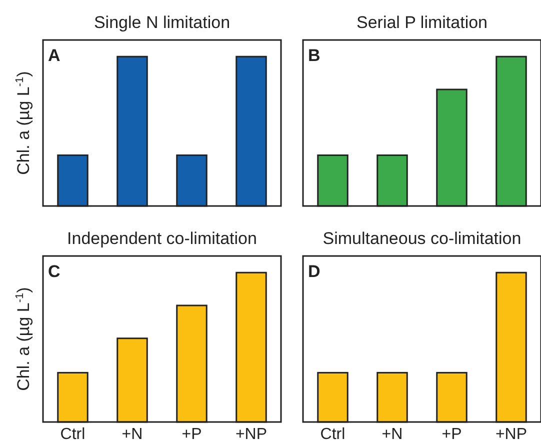 This screenshot has height=444, width=541. Describe the element at coordinates (54, 271) in the screenshot. I see `annotation: C` at that location.